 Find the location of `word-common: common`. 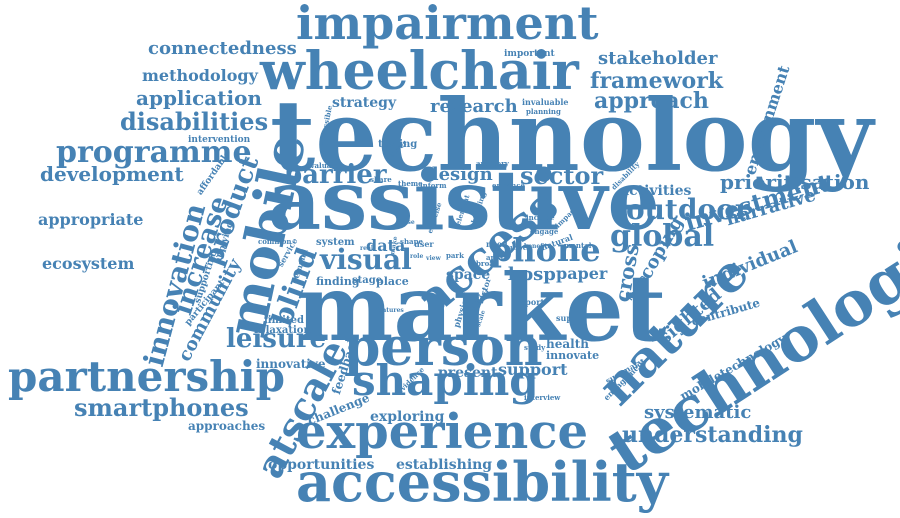

word-common: common is located at coordinates (275, 241).